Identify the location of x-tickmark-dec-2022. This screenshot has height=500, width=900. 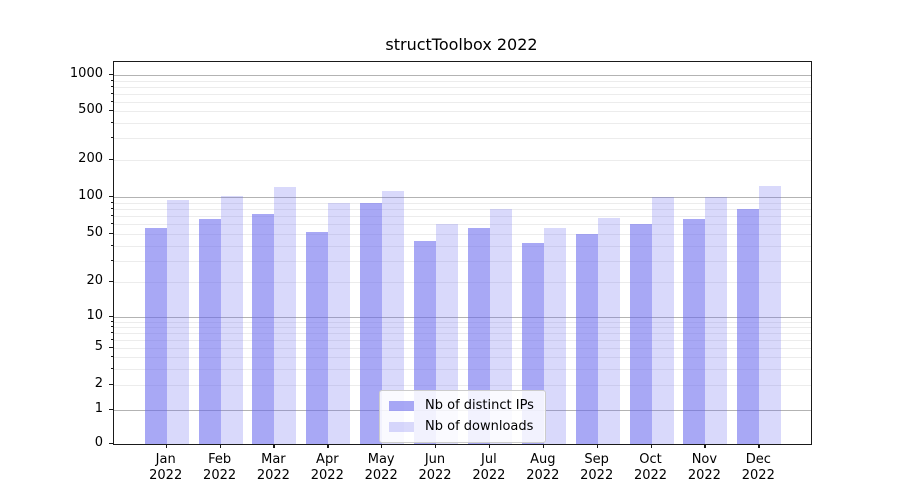
(759, 446).